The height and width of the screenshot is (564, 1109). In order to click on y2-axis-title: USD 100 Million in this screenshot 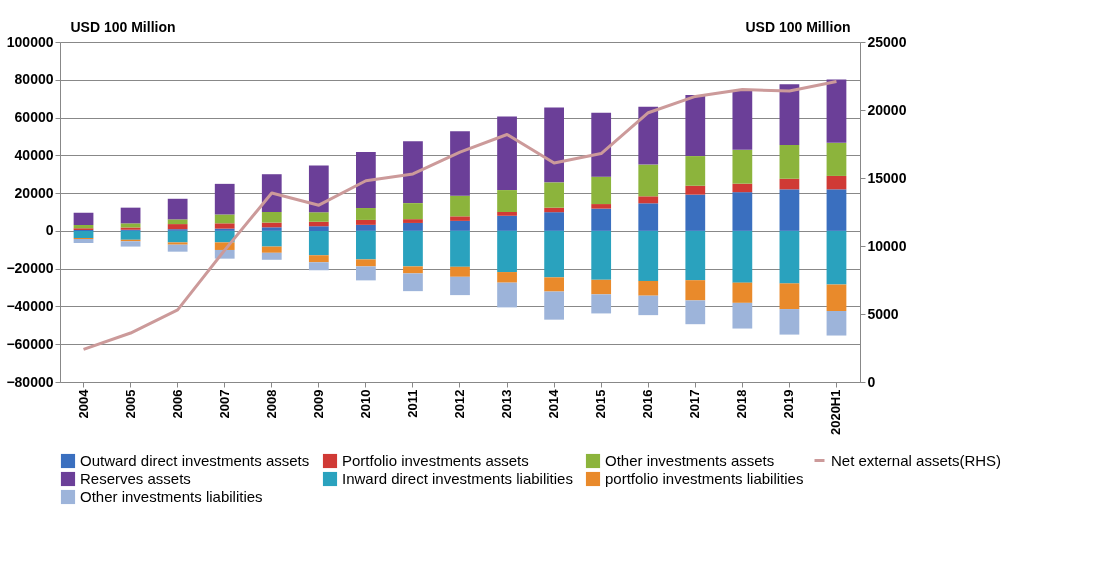, I will do `click(798, 26)`.